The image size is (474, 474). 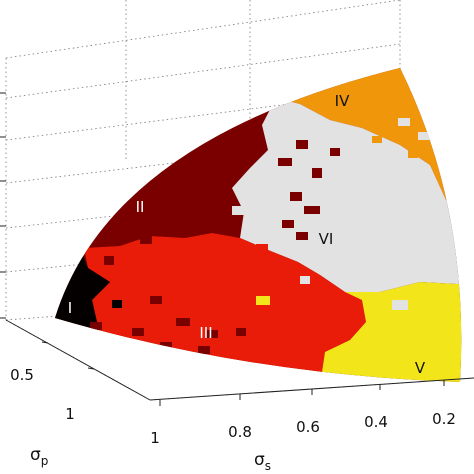 I want to click on sigma-p-axis-label: σp, so click(x=39, y=456).